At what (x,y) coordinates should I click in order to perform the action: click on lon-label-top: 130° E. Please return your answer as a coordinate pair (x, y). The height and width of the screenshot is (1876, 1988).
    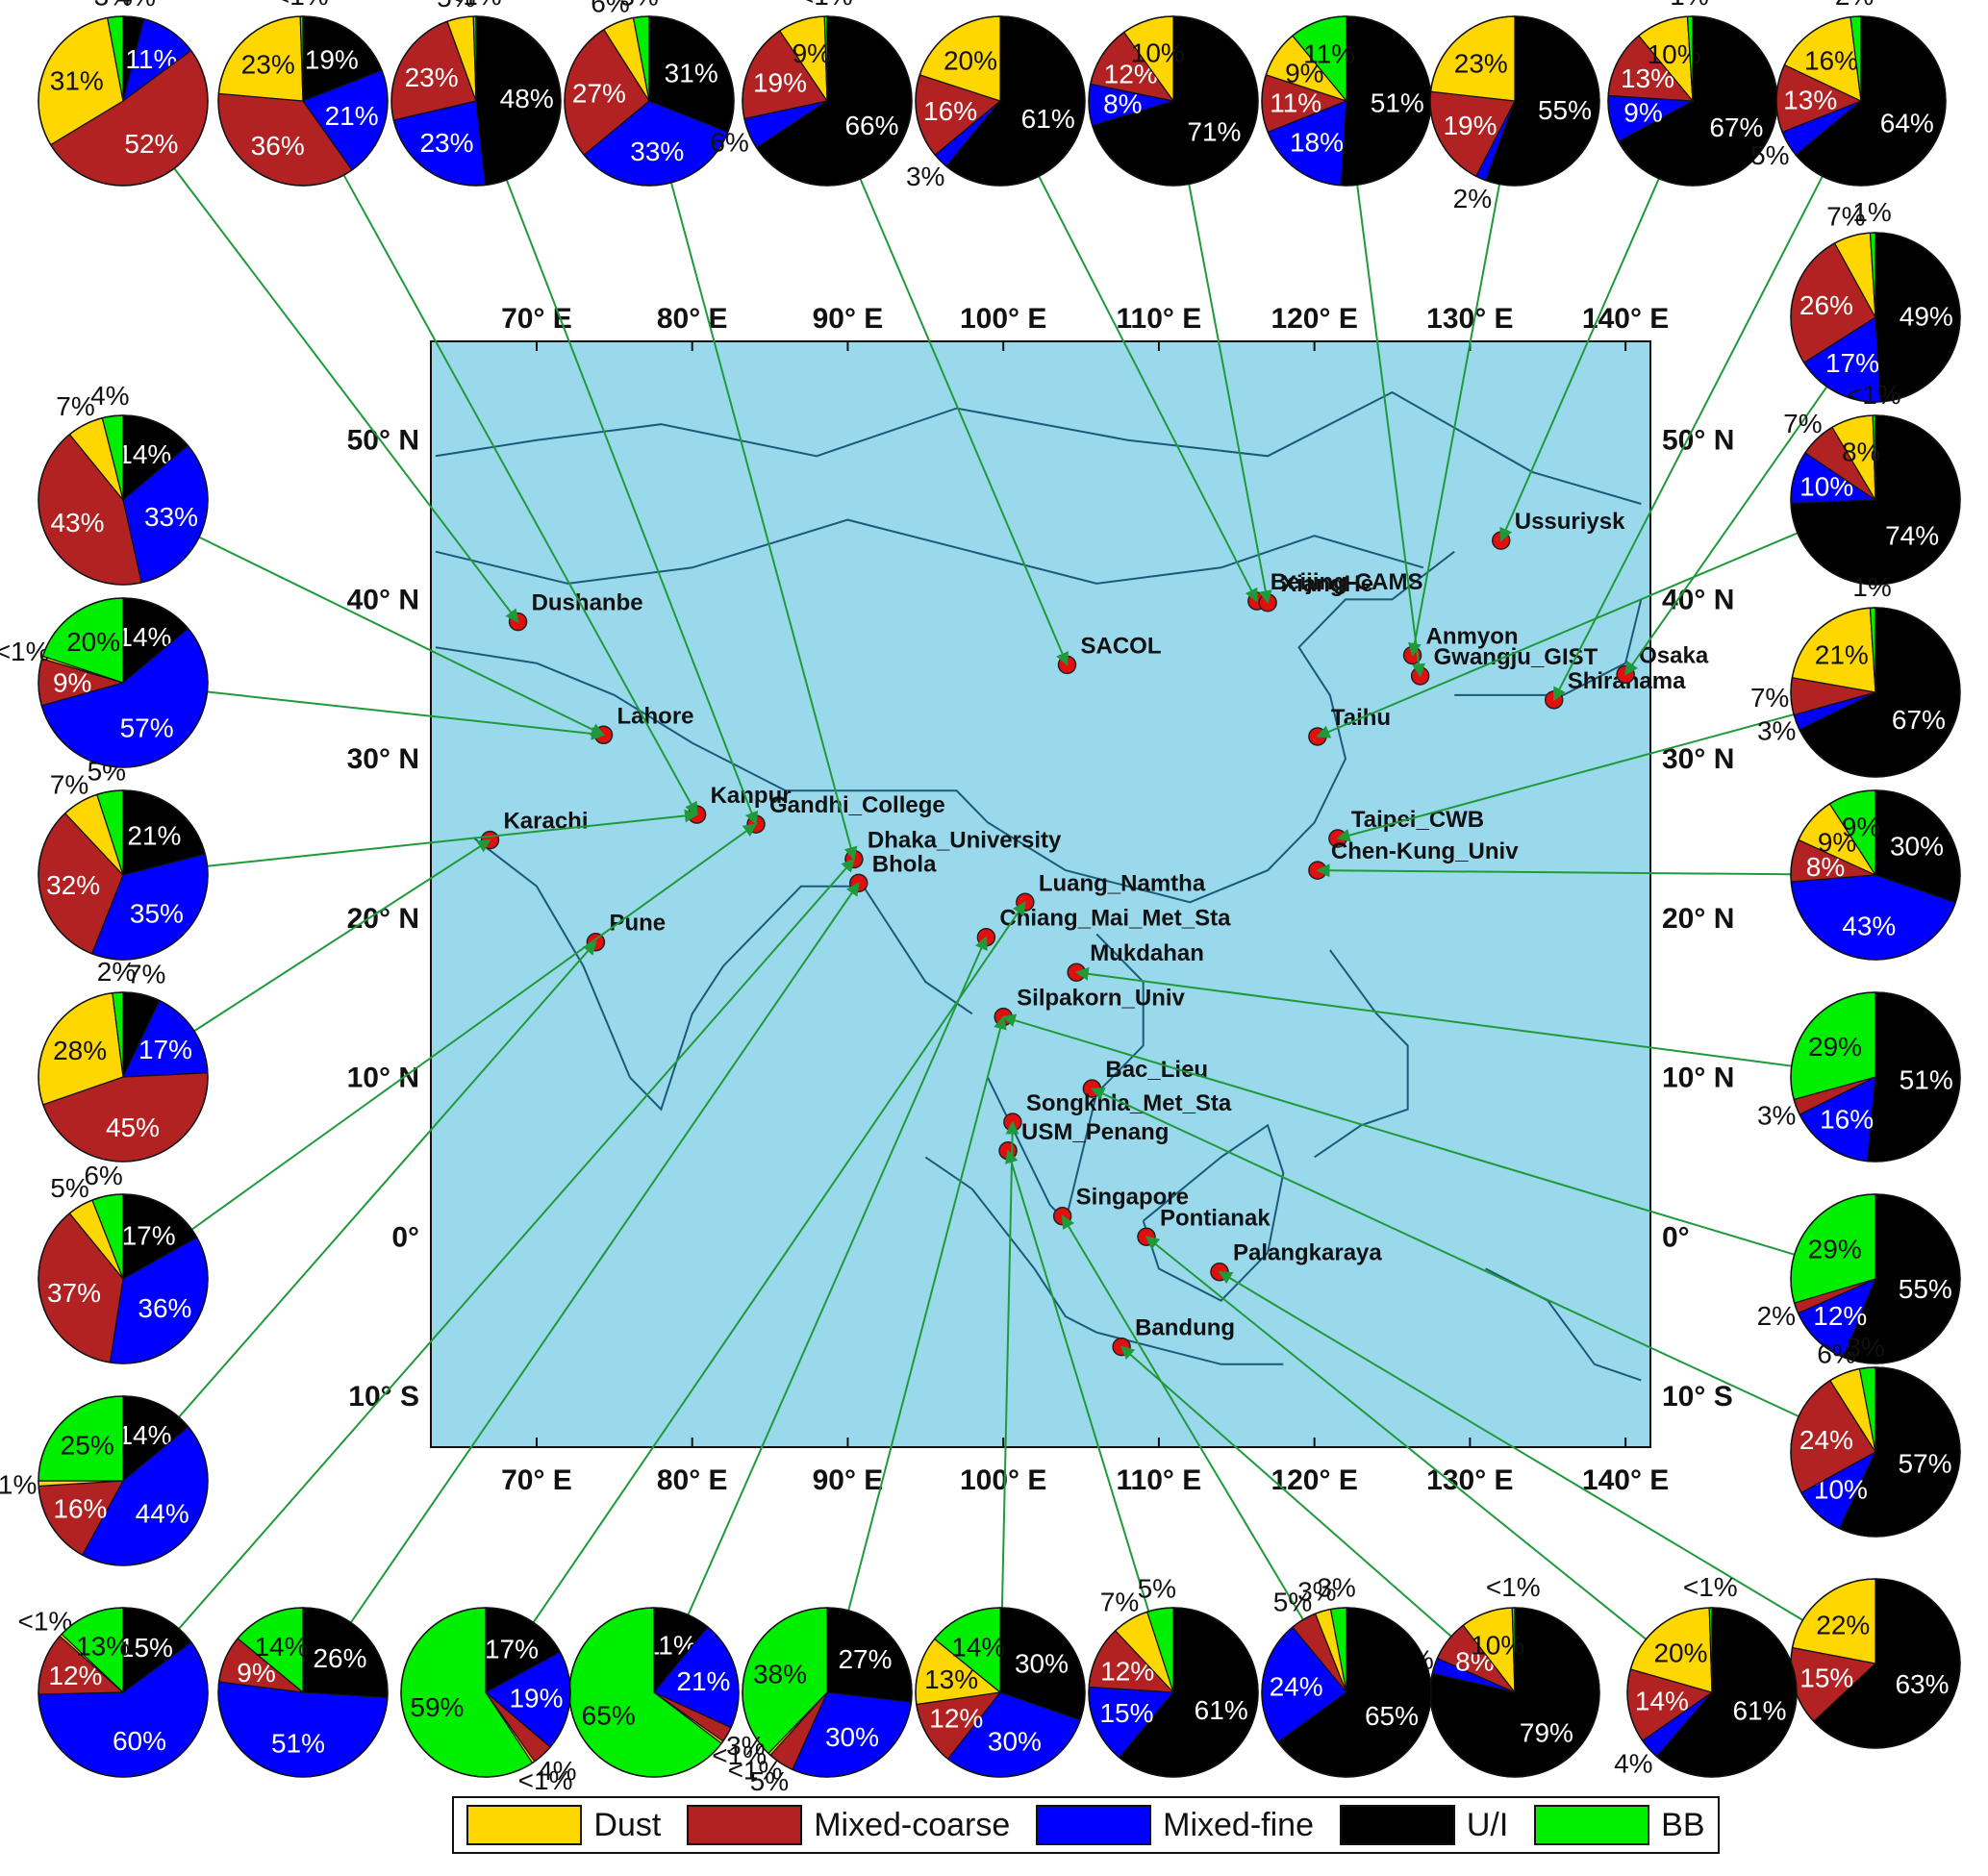
    Looking at the image, I should click on (1469, 319).